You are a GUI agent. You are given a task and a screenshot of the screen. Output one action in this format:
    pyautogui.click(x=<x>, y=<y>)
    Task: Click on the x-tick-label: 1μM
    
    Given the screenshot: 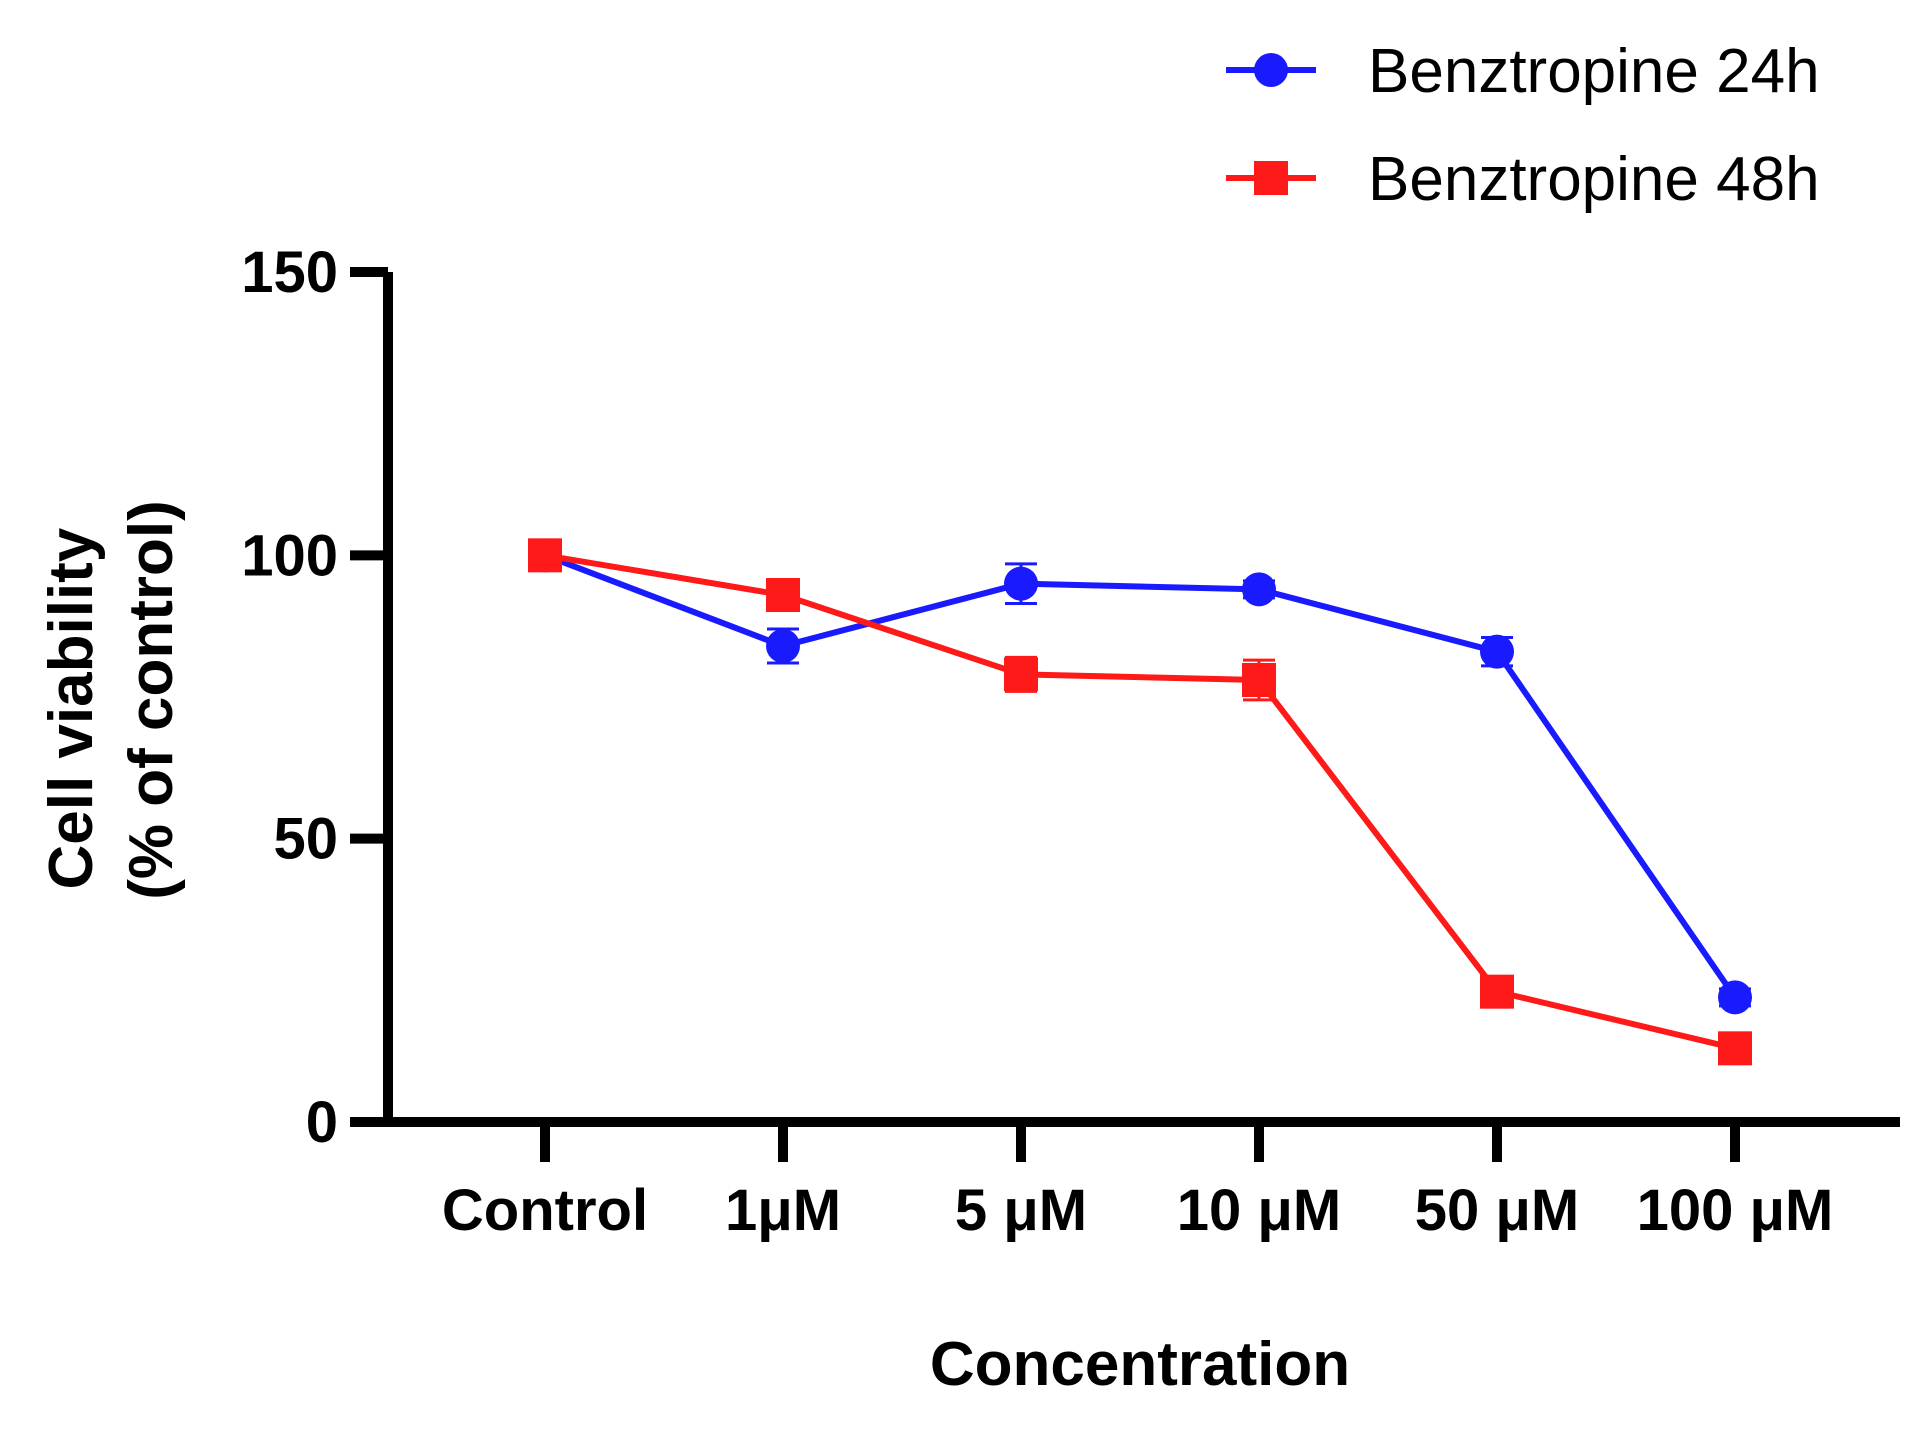 What is the action you would take?
    pyautogui.click(x=783, y=1210)
    